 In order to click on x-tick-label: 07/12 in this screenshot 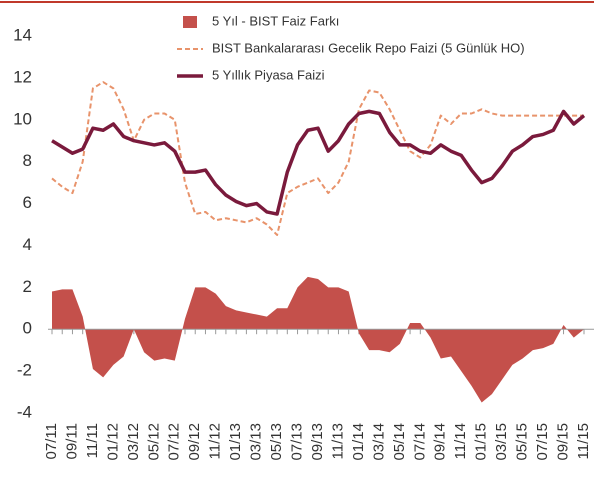, I will do `click(174, 442)`.